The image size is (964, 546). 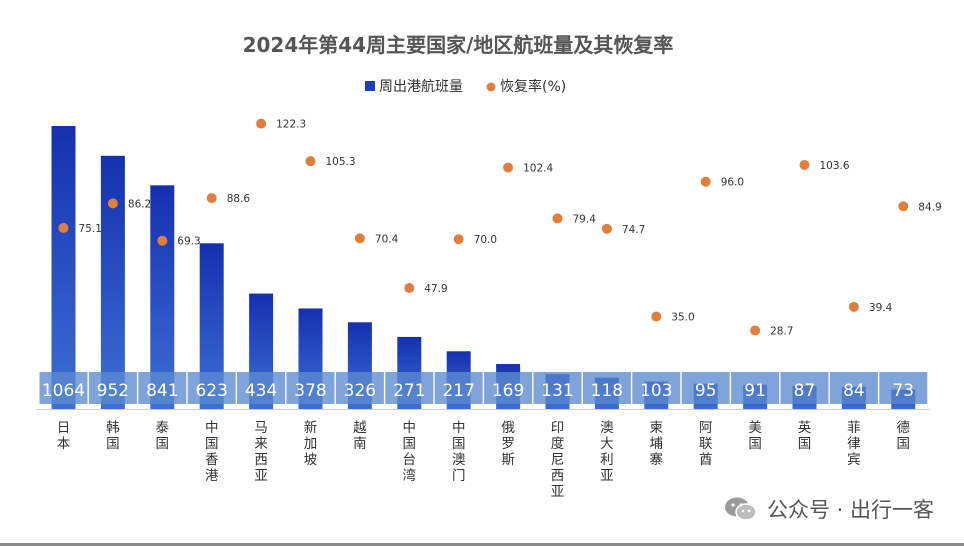 What do you see at coordinates (633, 230) in the screenshot?
I see `recovery-value-label: 74.7` at bounding box center [633, 230].